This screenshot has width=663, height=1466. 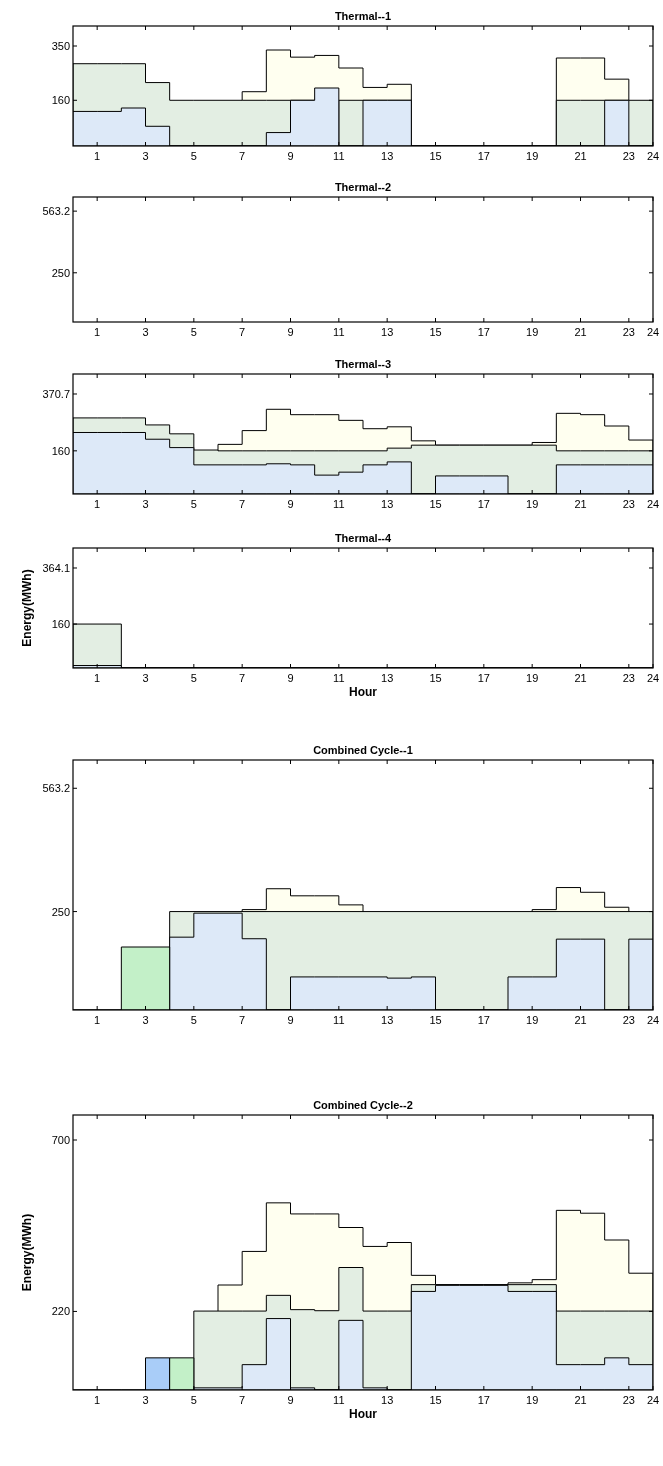 What do you see at coordinates (363, 750) in the screenshot?
I see `chart-title: Combined Cycle--1` at bounding box center [363, 750].